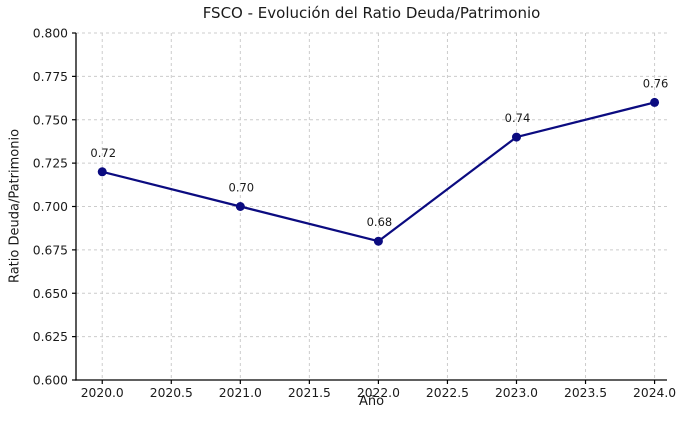 The image size is (690, 428). I want to click on x-tick-label: 2024.0, so click(654, 393).